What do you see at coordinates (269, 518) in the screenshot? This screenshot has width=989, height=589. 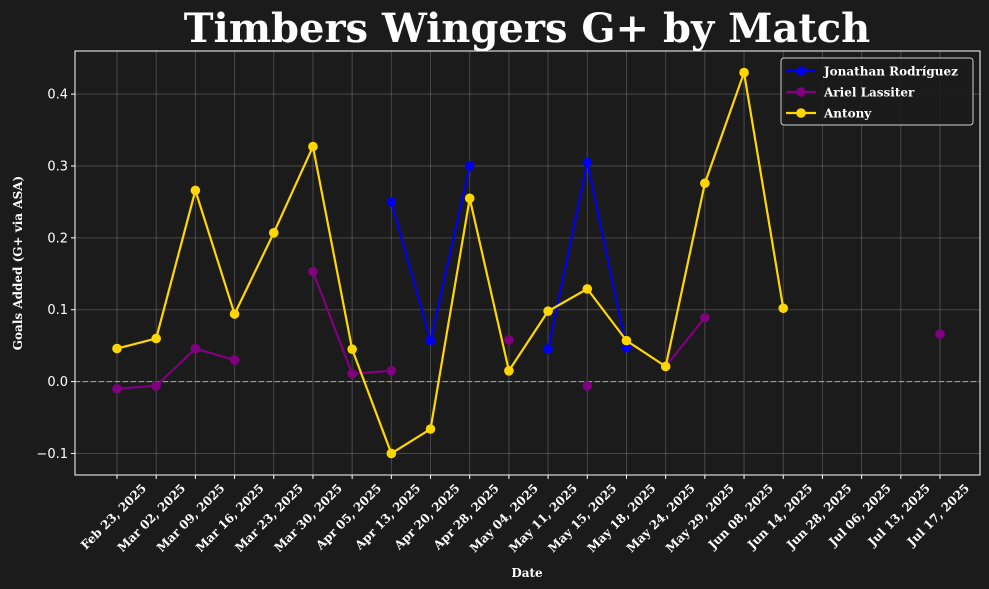 I see `x-tick-label: Mar 23, 2025` at bounding box center [269, 518].